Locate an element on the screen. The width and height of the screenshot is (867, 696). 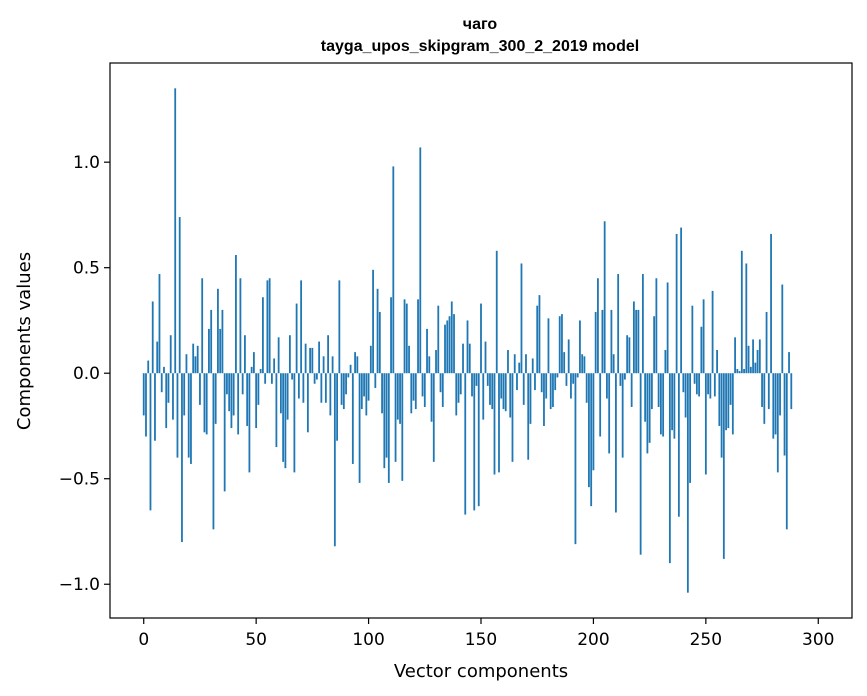
y-tick-label: 0.0 is located at coordinates (86, 374).